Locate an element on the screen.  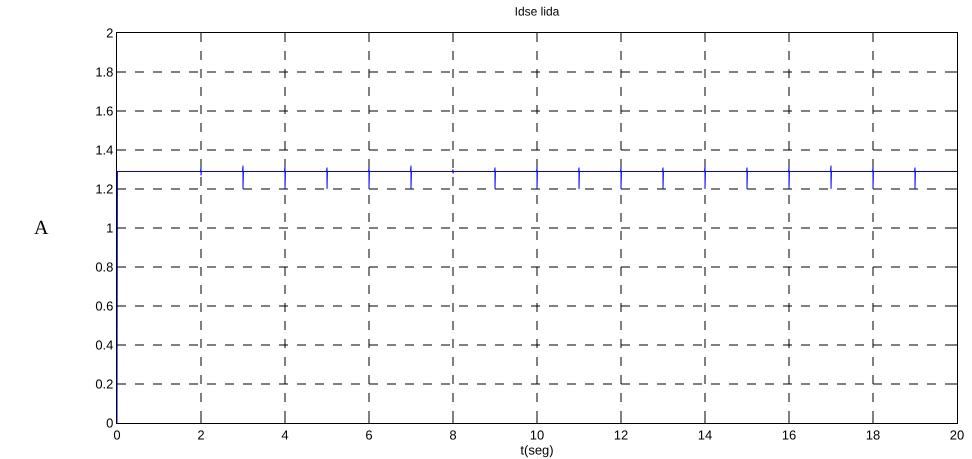
y-tick-label: 1.4 is located at coordinates (104, 150).